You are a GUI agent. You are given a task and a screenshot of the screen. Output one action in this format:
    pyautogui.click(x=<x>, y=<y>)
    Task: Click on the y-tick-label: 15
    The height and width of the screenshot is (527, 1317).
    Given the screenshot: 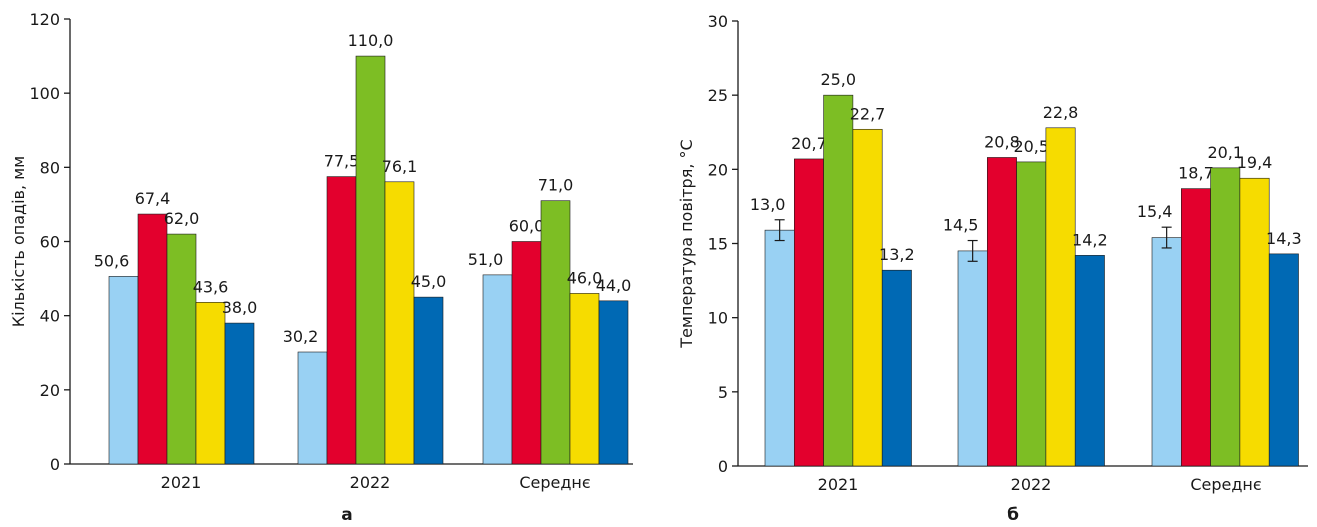 What is the action you would take?
    pyautogui.click(x=718, y=244)
    